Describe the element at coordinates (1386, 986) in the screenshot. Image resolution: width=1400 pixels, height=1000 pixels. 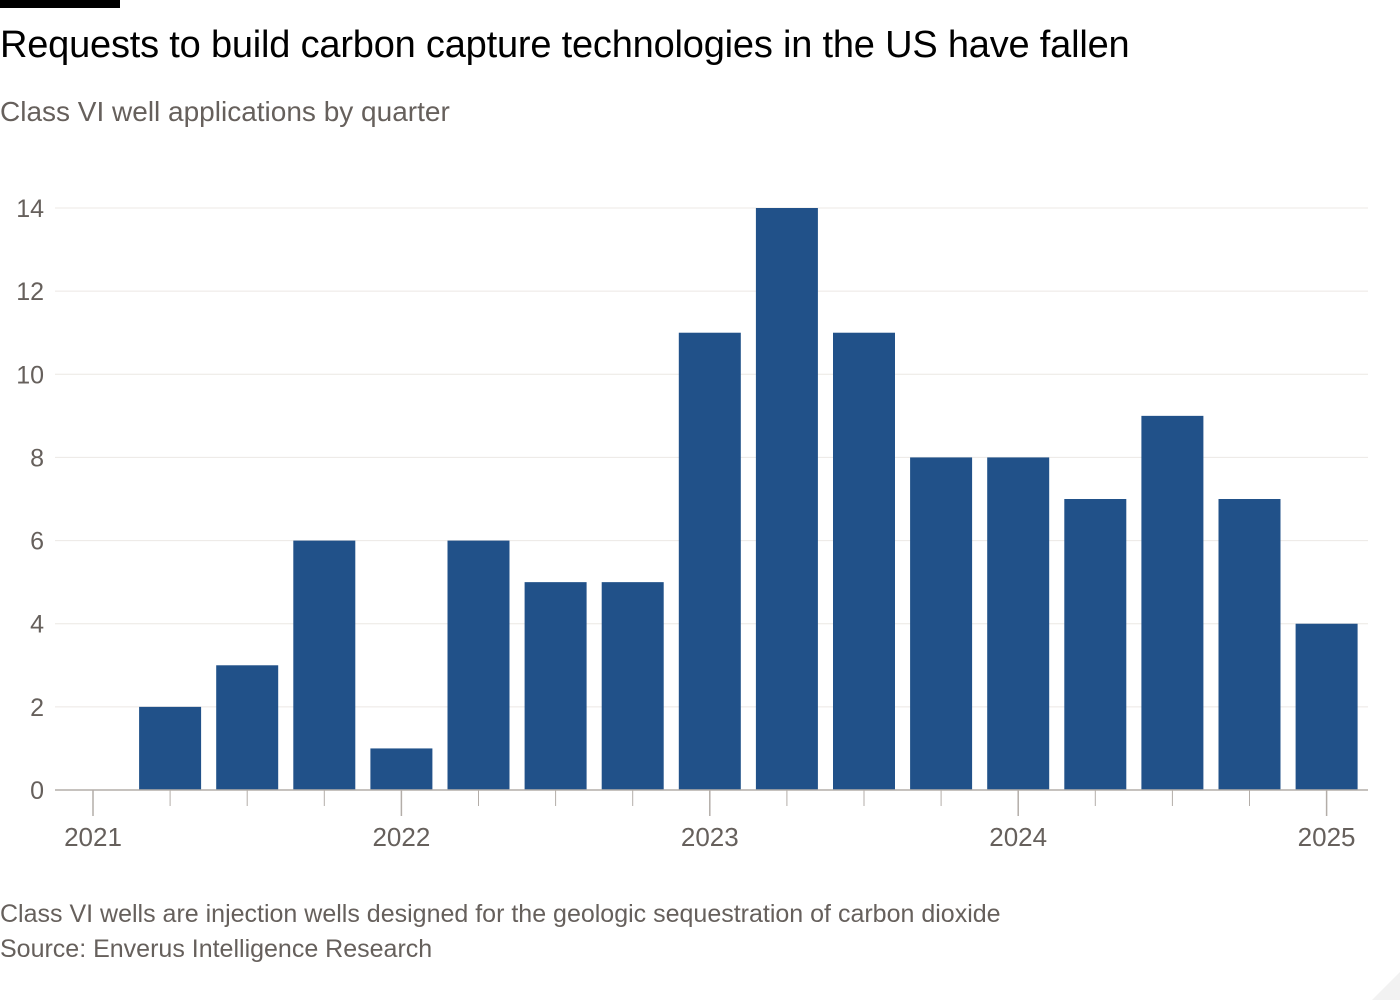
I see `corner-decoration` at that location.